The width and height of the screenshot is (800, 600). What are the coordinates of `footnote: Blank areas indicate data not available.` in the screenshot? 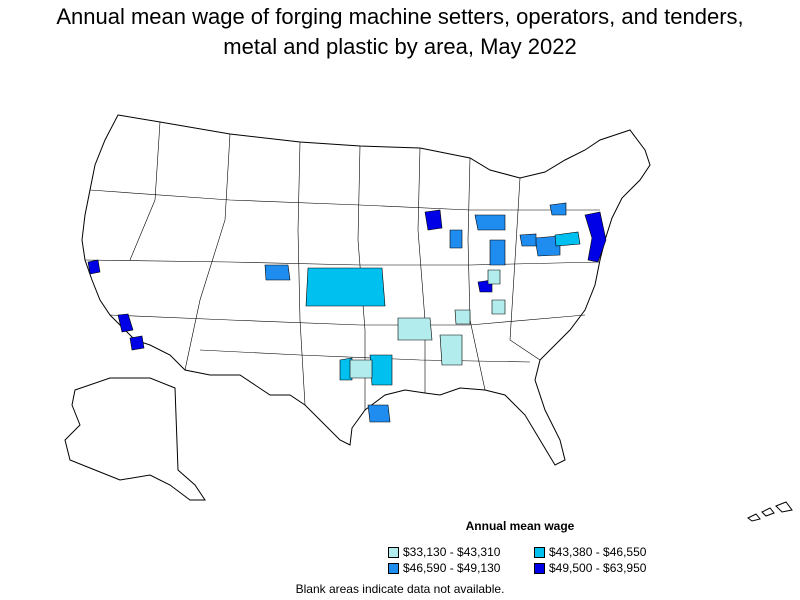 It's located at (400, 589).